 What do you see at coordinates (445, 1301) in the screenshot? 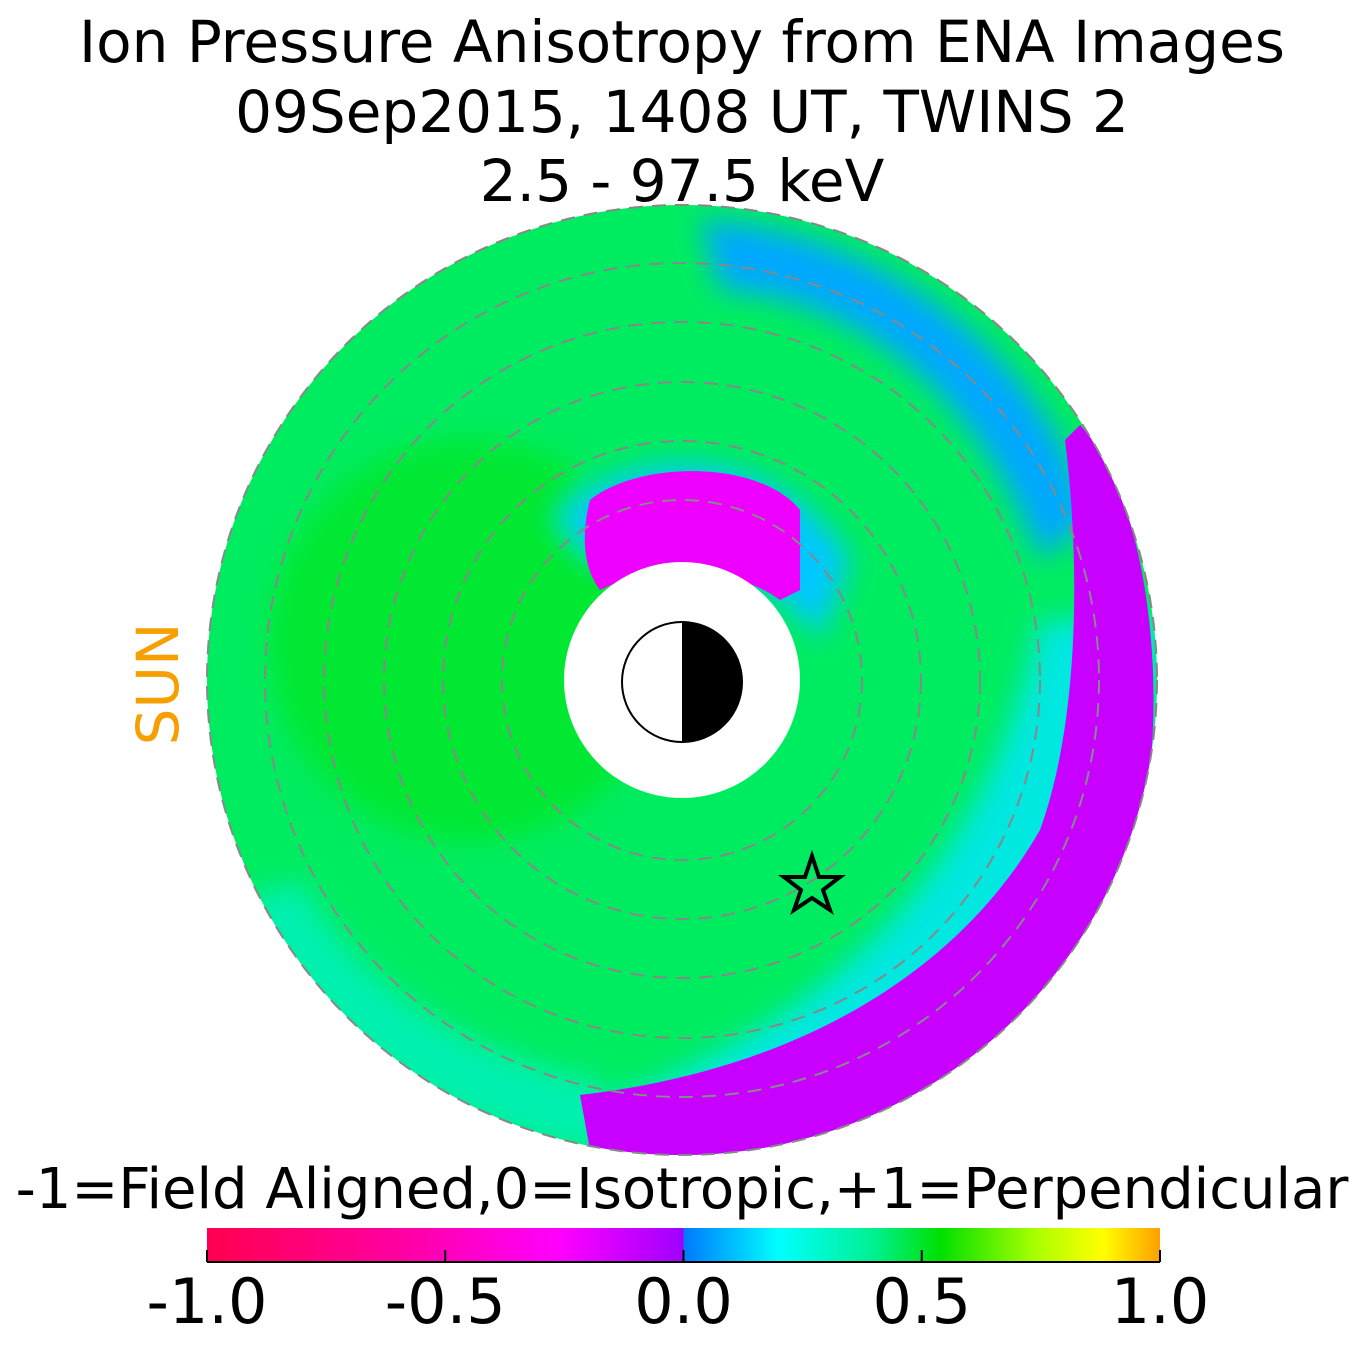
I see `tick-label: -0.5` at bounding box center [445, 1301].